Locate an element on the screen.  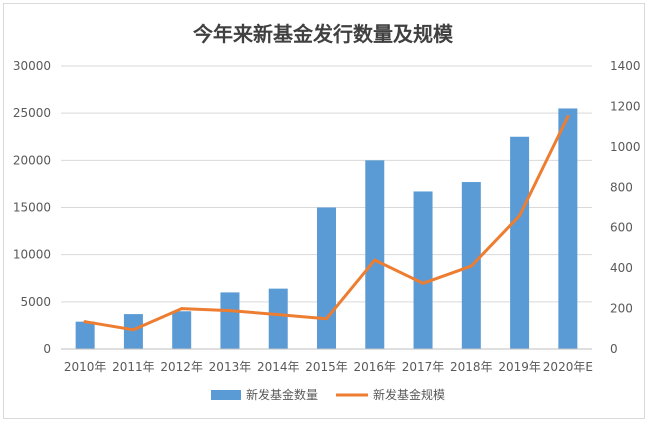
y-left-tick-label: 5000 is located at coordinates (35, 302).